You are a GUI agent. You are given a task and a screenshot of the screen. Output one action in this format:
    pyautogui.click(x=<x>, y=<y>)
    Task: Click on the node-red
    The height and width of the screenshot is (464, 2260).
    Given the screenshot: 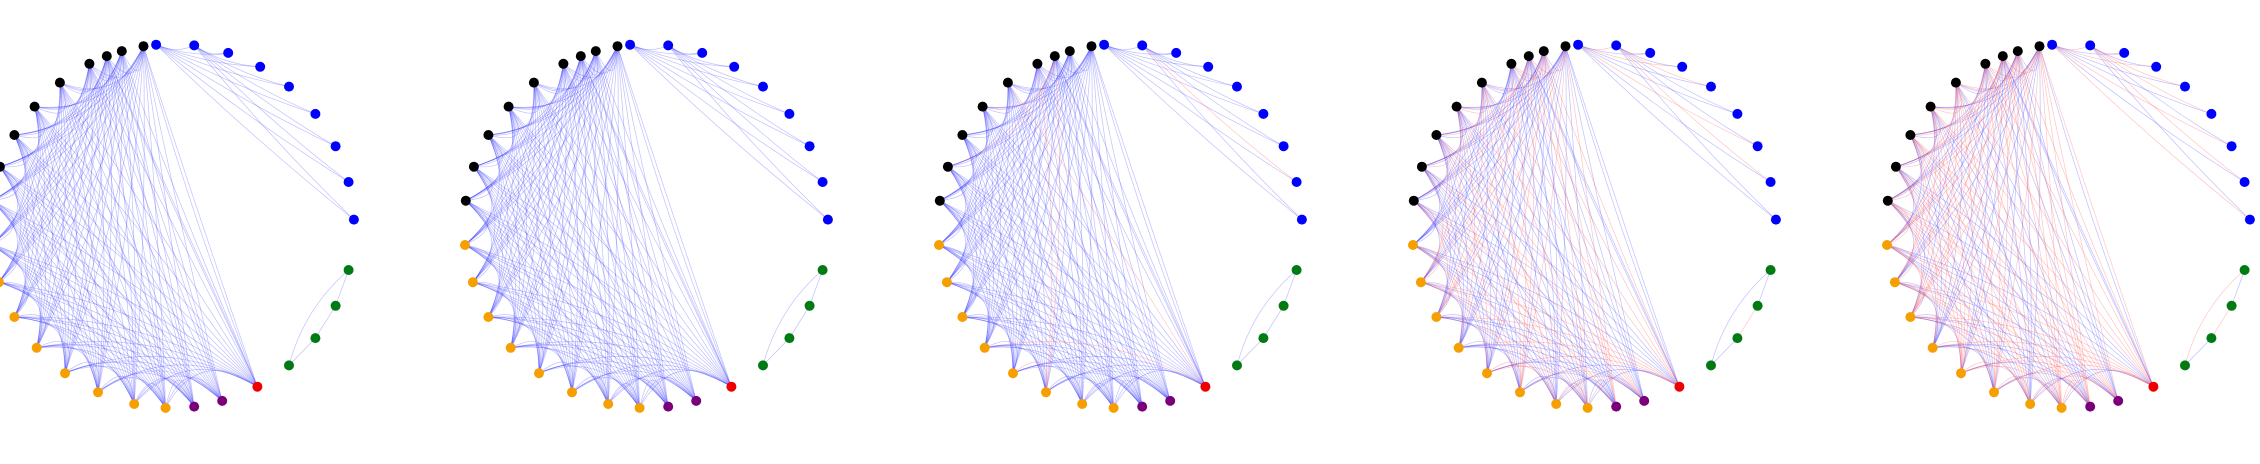 What is the action you would take?
    pyautogui.click(x=1205, y=386)
    